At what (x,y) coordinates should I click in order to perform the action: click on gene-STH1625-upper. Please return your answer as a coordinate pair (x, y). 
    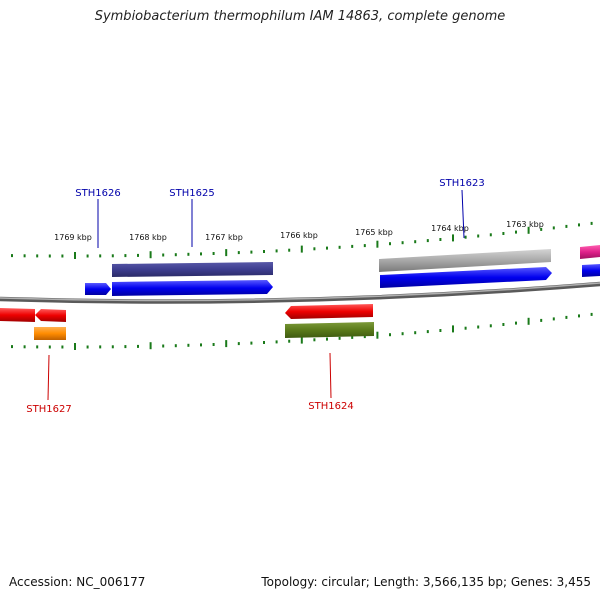
    Looking at the image, I should click on (192, 269).